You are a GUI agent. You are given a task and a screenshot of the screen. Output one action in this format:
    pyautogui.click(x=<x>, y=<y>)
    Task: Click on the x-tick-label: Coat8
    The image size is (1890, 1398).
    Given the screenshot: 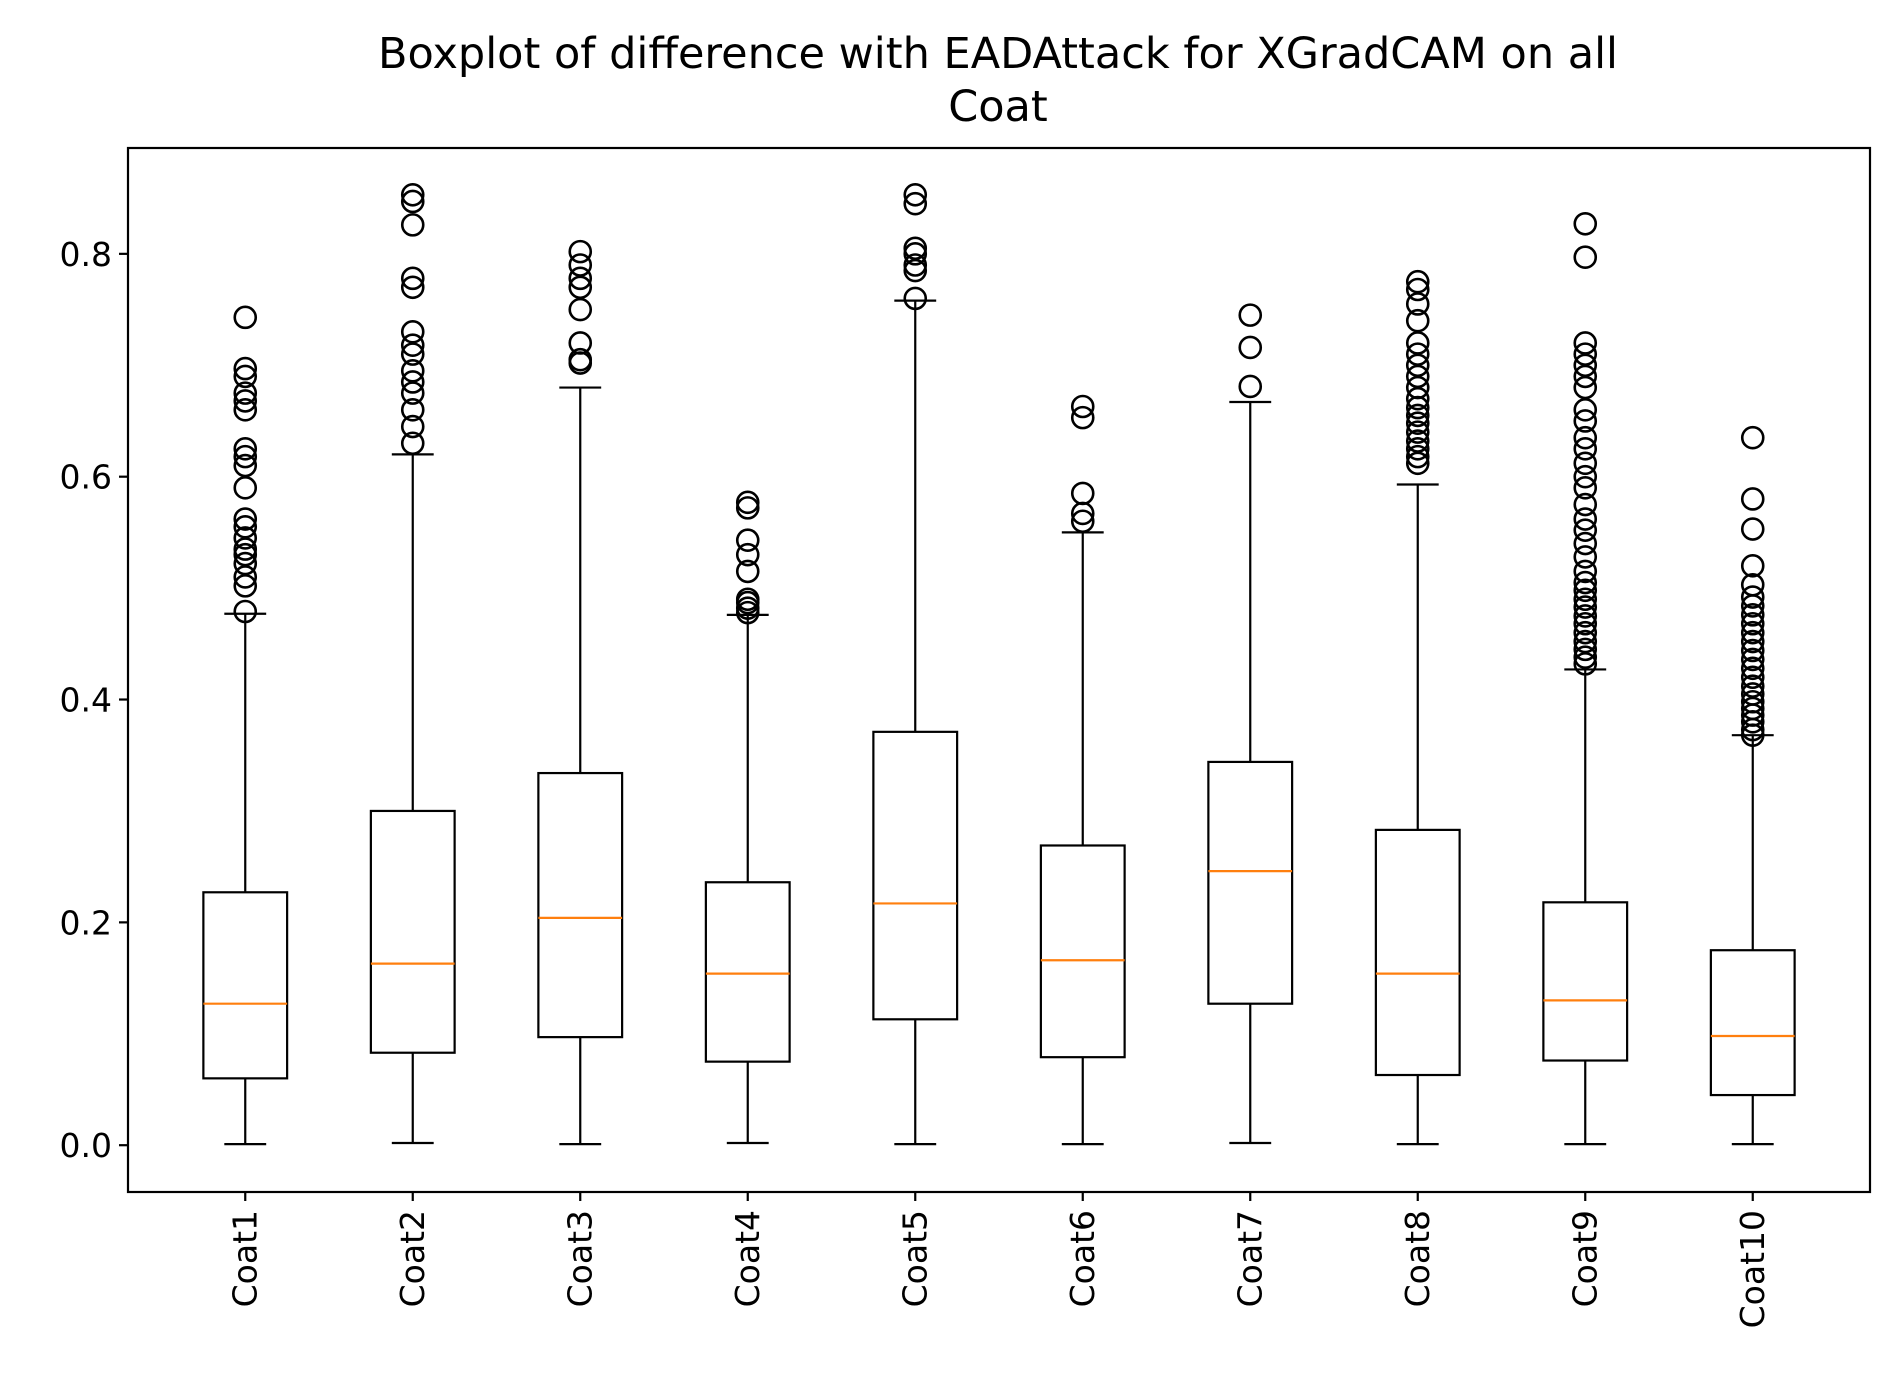 What is the action you would take?
    pyautogui.click(x=1417, y=1258)
    